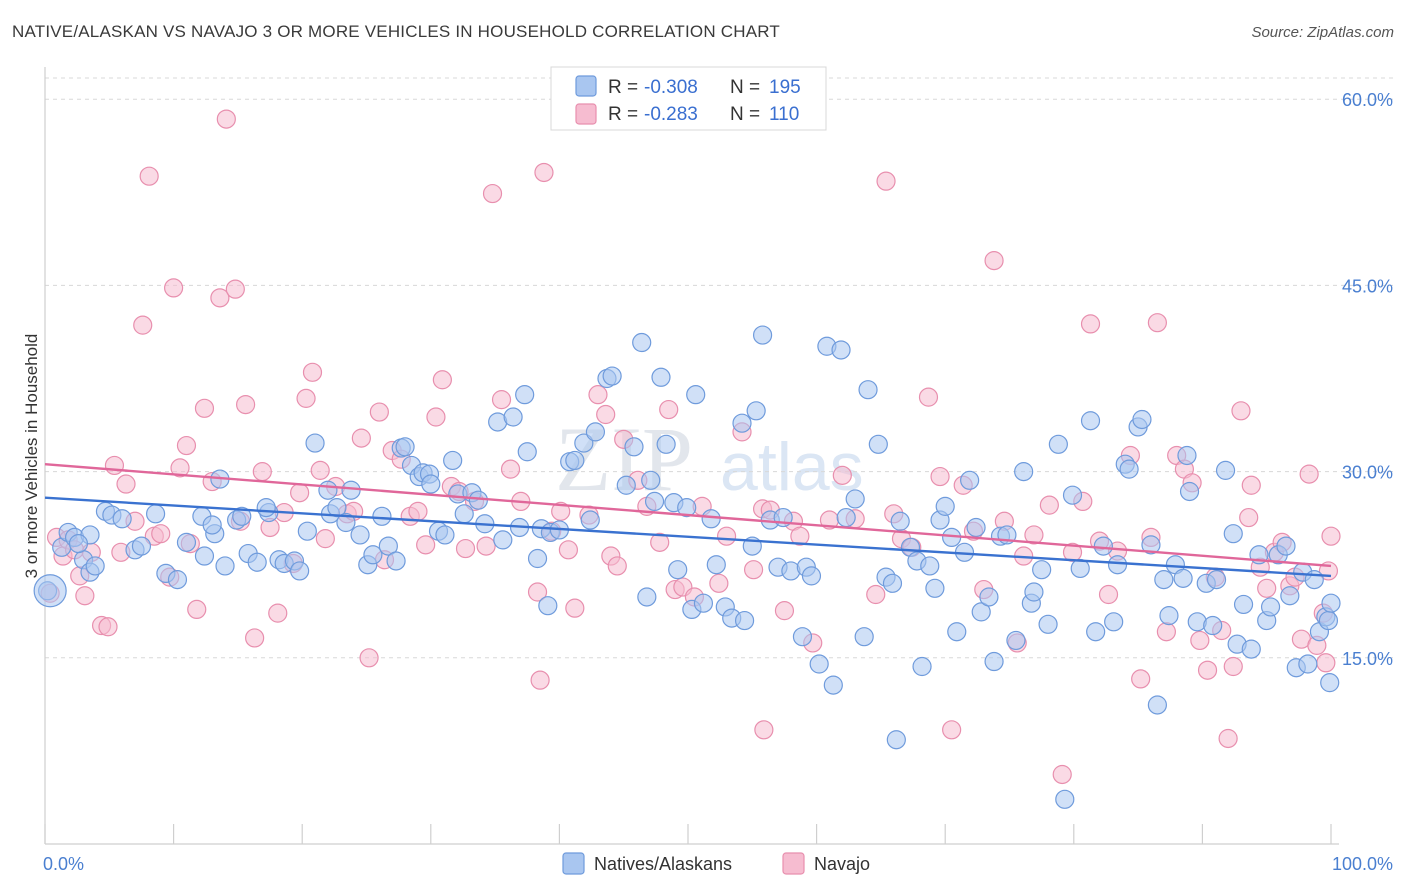 This screenshot has height=892, width=1406. I want to click on legend-row-1: R = -0.308 N = 195, so click(704, 87).